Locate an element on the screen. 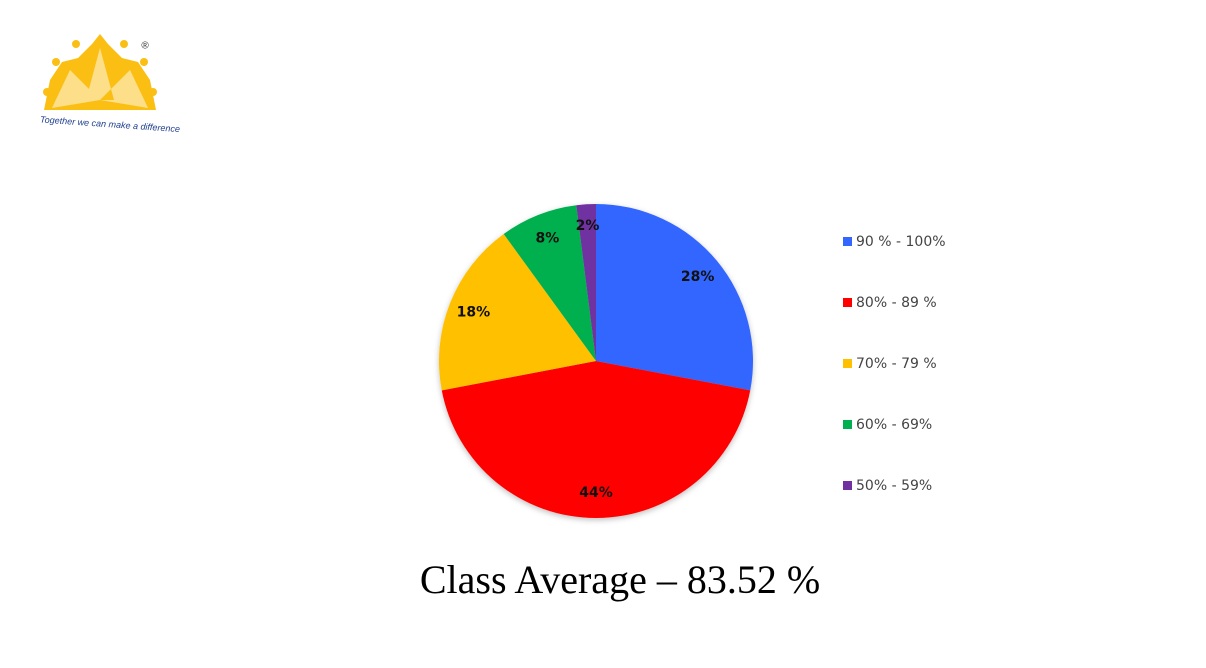  value-label: 8% is located at coordinates (548, 238).